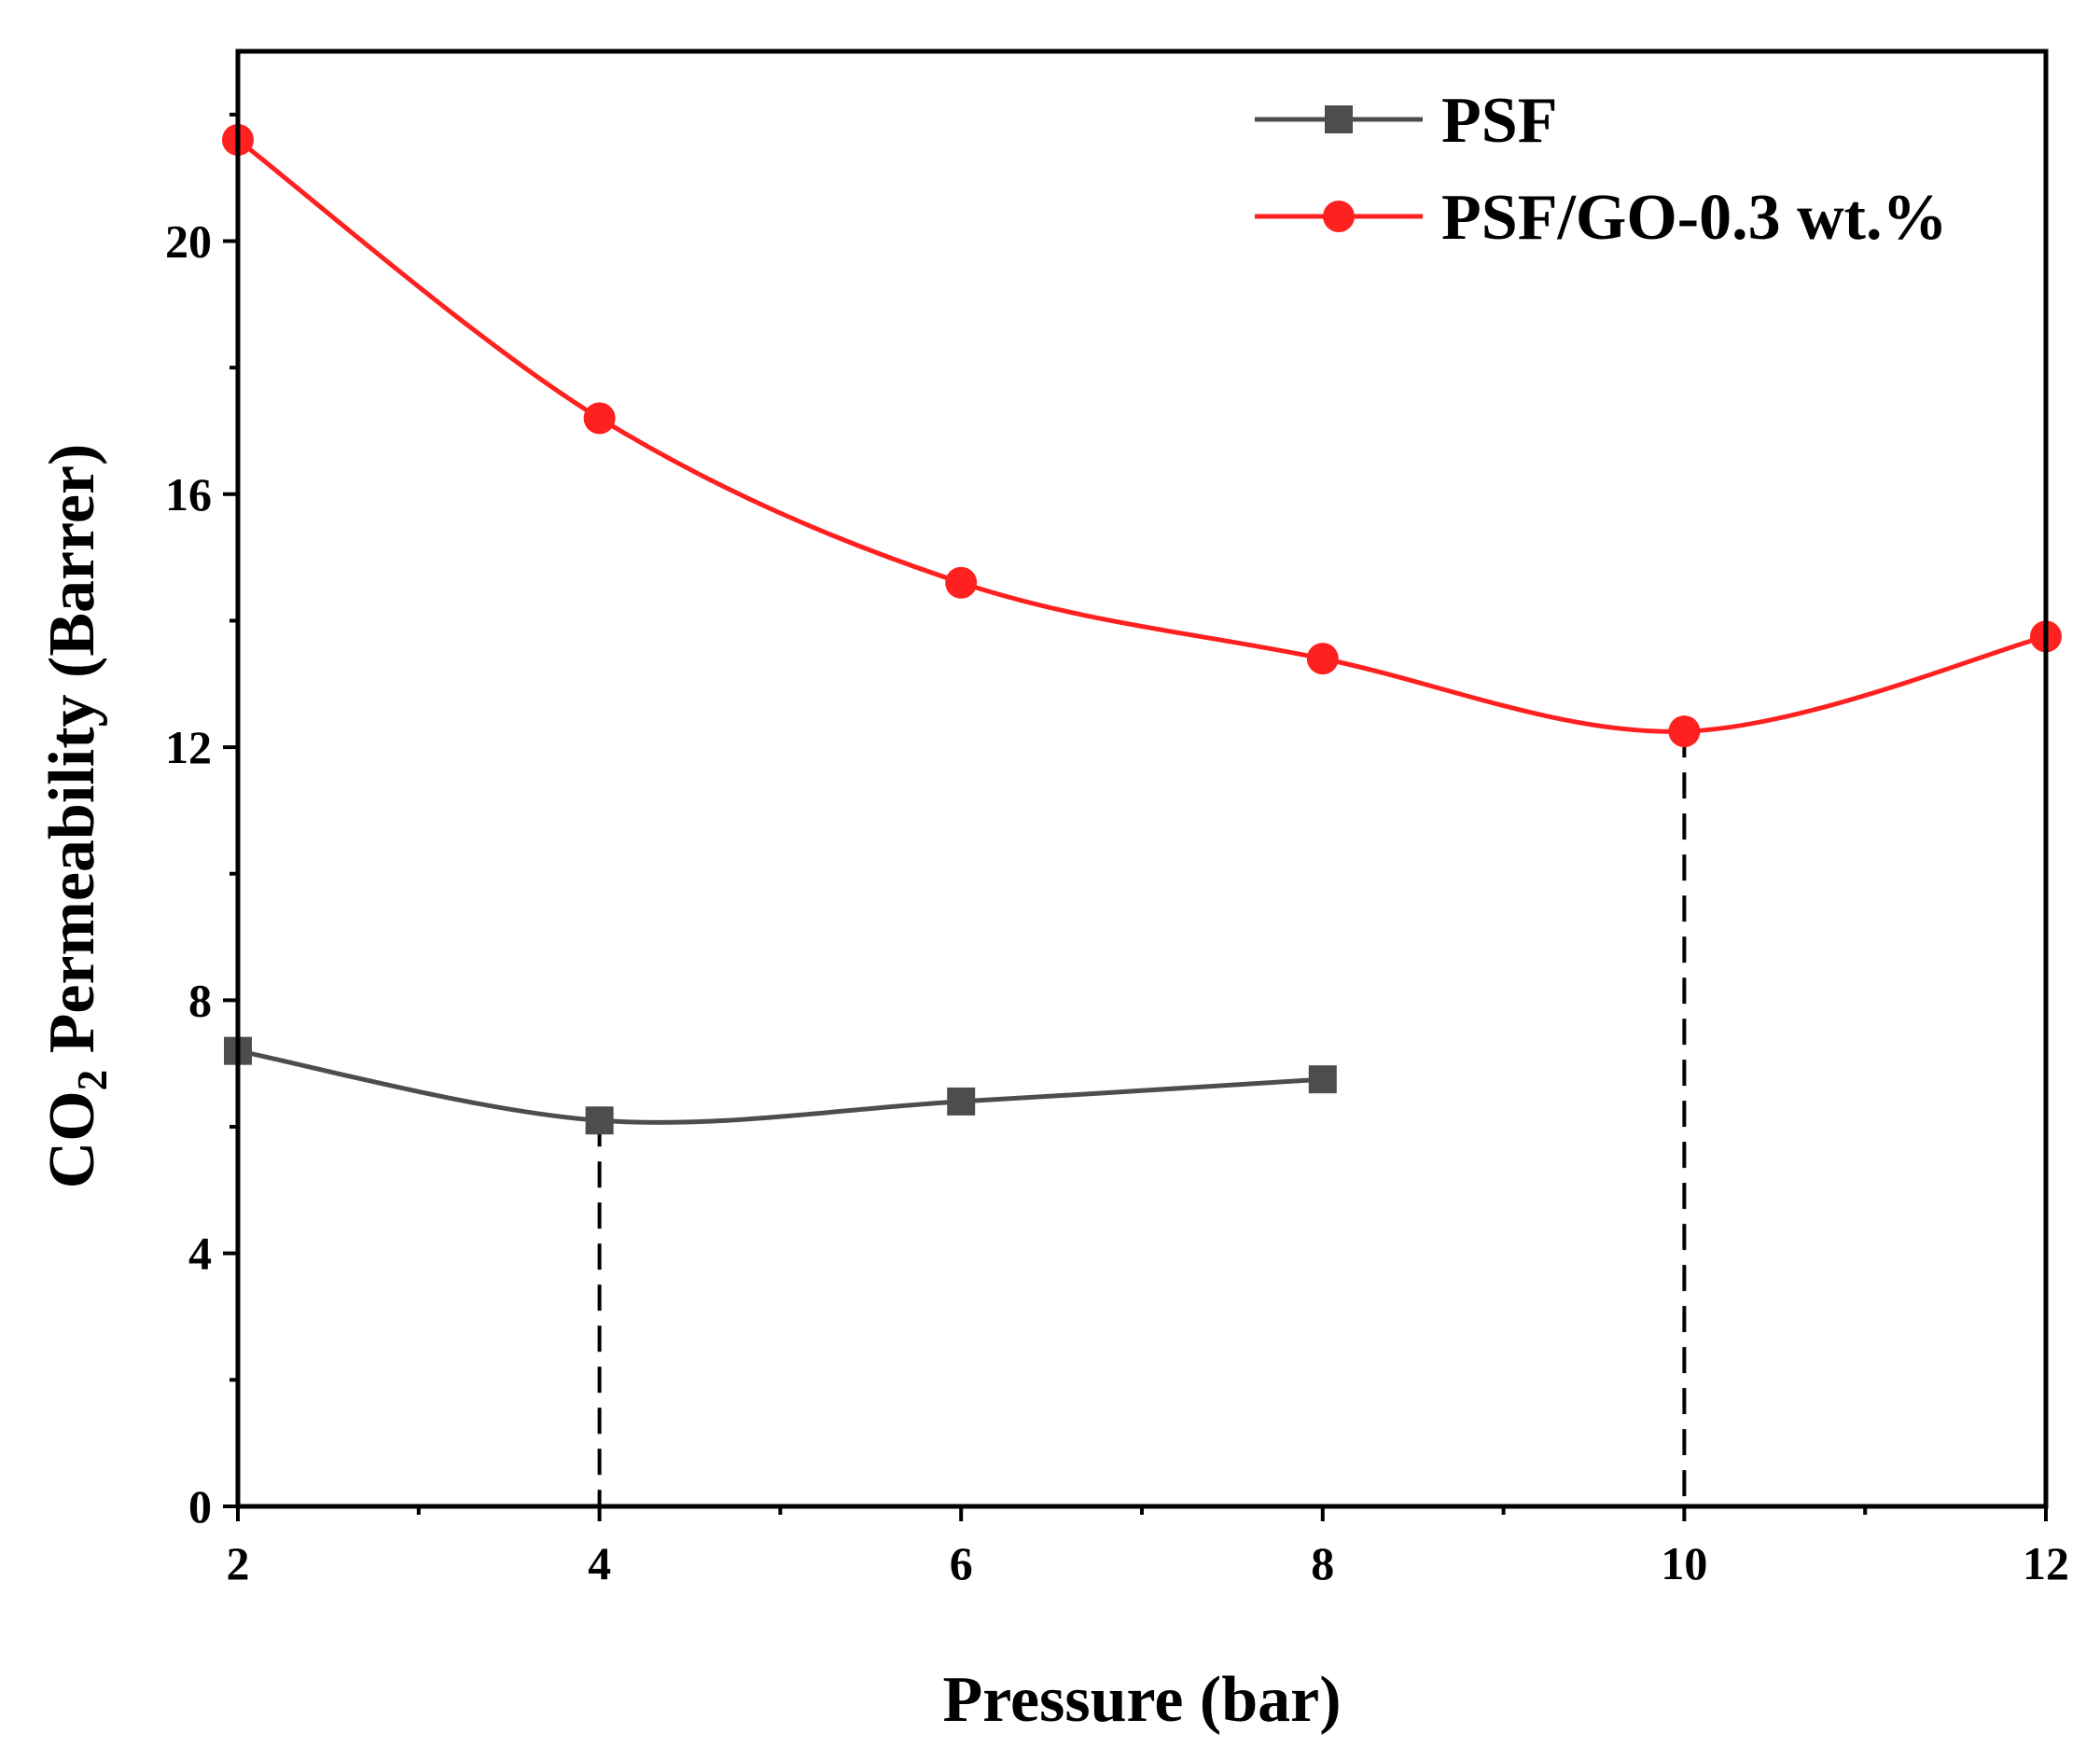 The image size is (2100, 1761). I want to click on legend-marker-psf, so click(1339, 119).